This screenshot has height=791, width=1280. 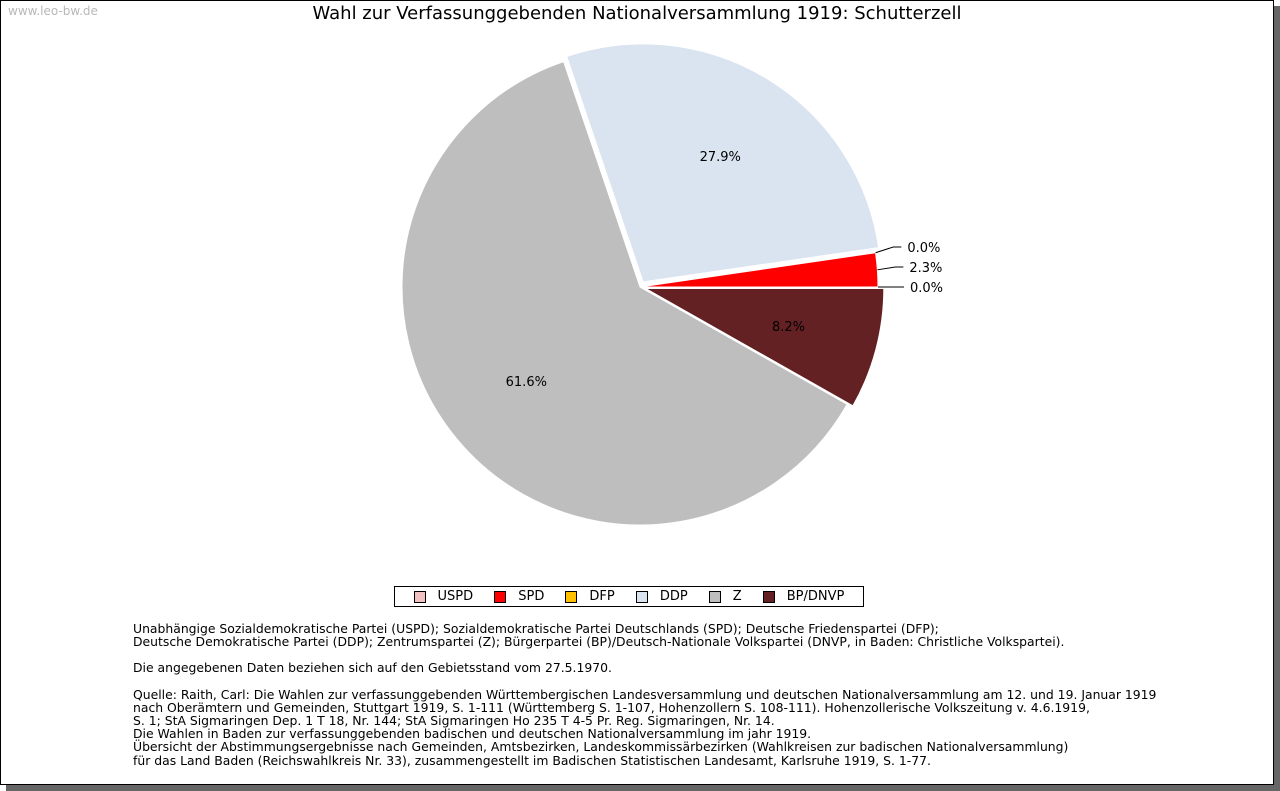 What do you see at coordinates (923, 248) in the screenshot?
I see `pie-label-dfp: 0.0%` at bounding box center [923, 248].